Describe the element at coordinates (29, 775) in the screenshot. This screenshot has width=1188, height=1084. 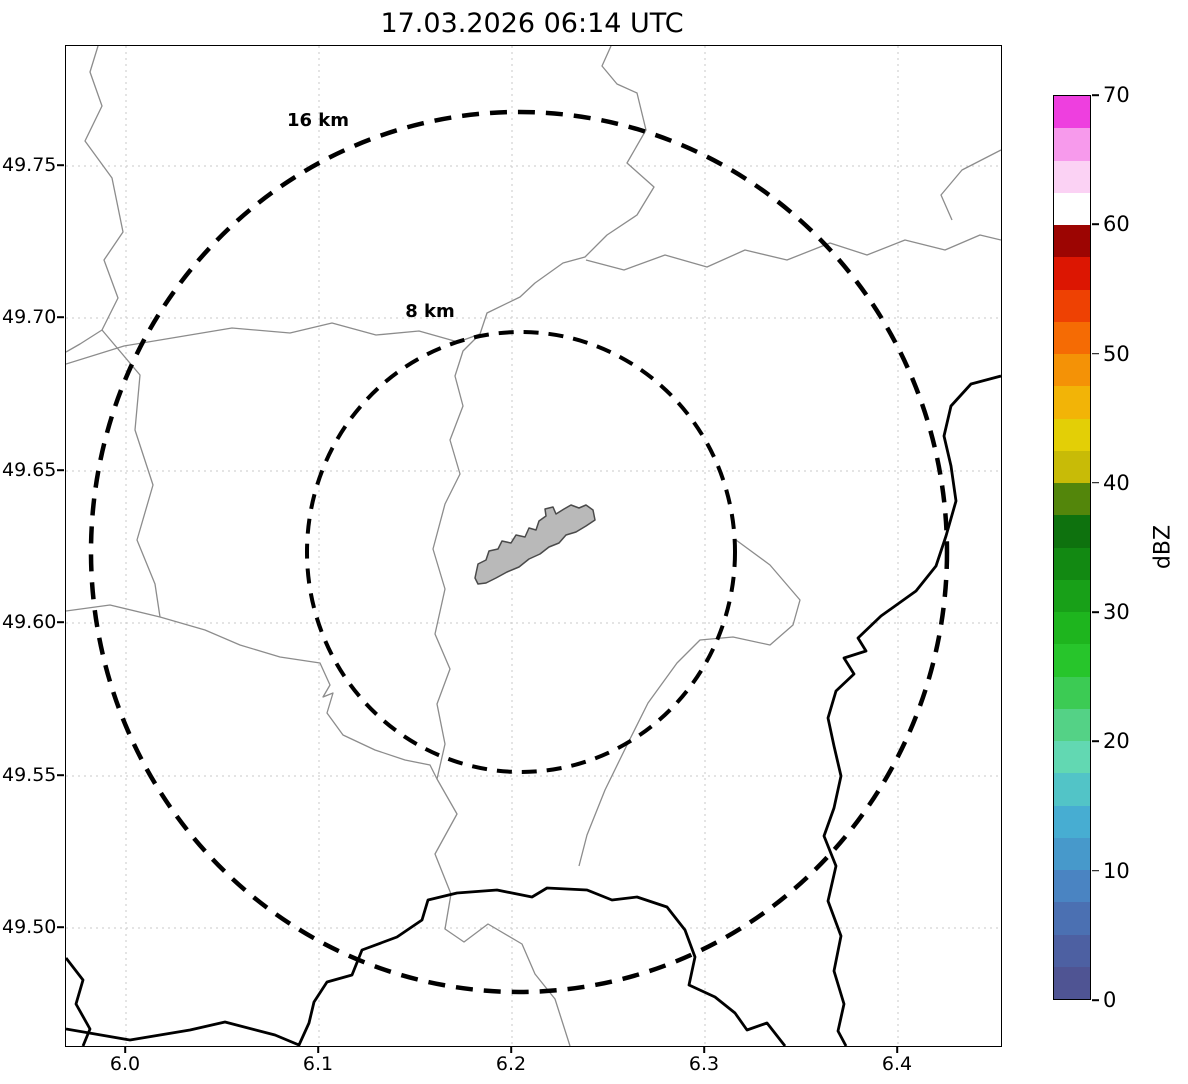
I see `y-tick-label: 49.55` at that location.